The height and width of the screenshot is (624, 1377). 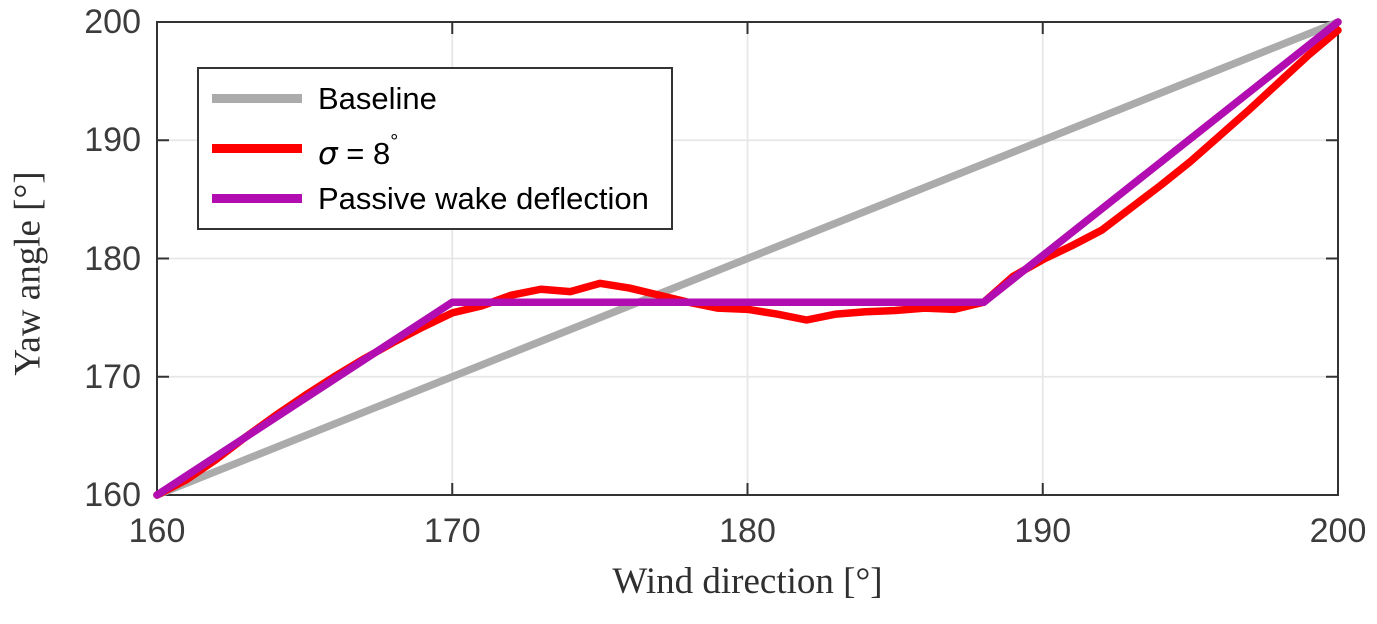 What do you see at coordinates (257, 148) in the screenshot?
I see `sigma-line-swatch` at bounding box center [257, 148].